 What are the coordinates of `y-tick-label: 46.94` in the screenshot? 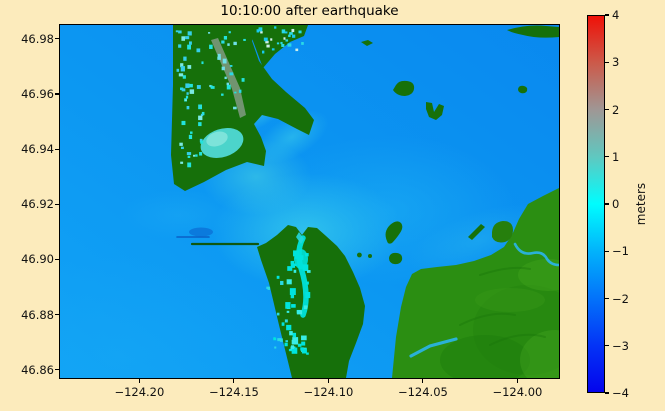 It's located at (37, 149).